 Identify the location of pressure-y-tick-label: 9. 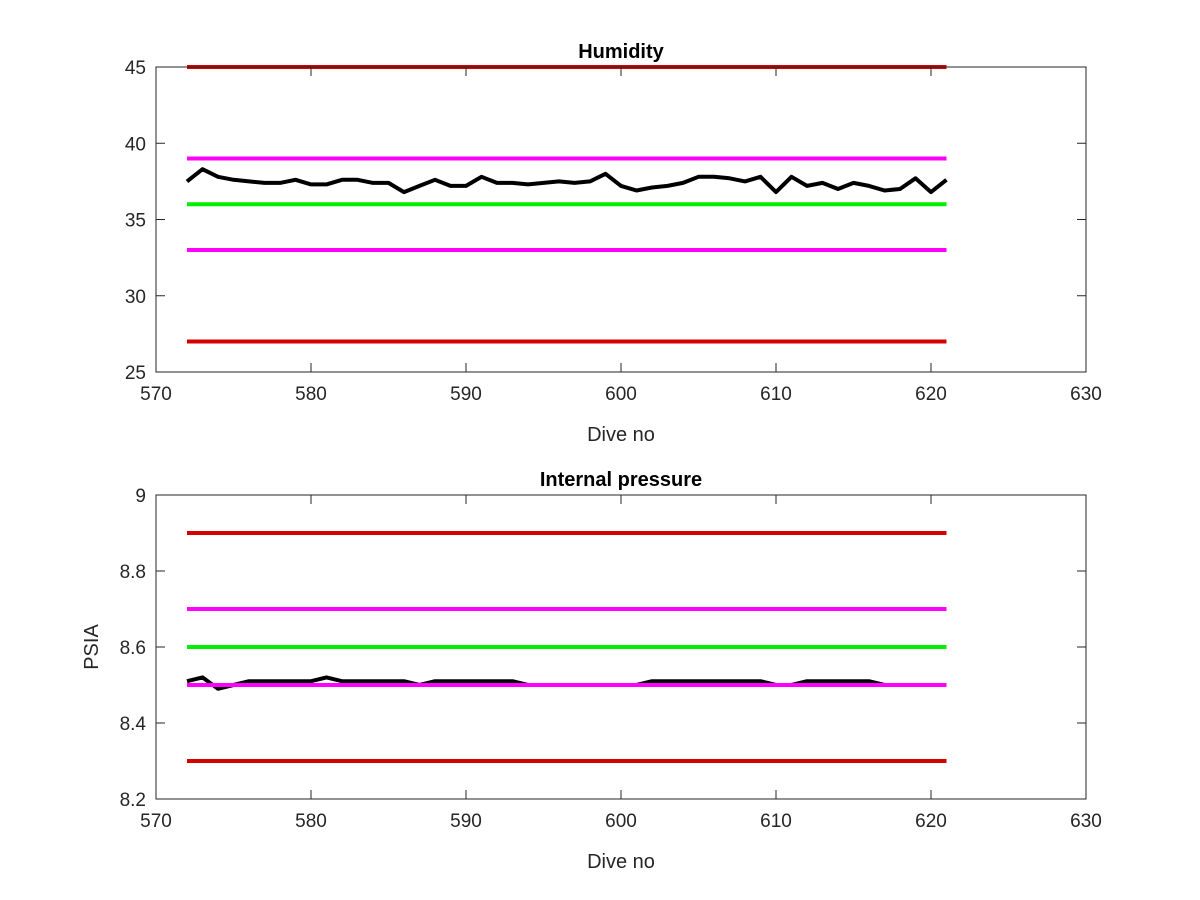
(140, 496).